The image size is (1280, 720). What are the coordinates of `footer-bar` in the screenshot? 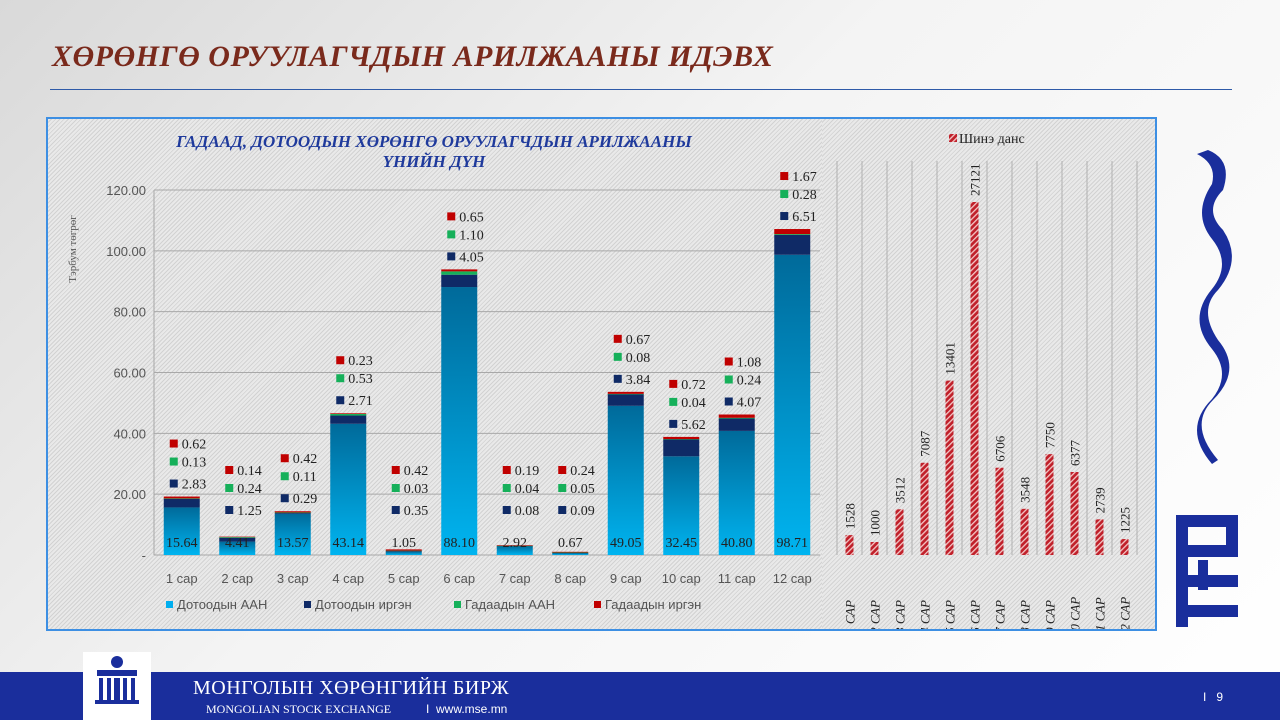 It's located at (640, 696).